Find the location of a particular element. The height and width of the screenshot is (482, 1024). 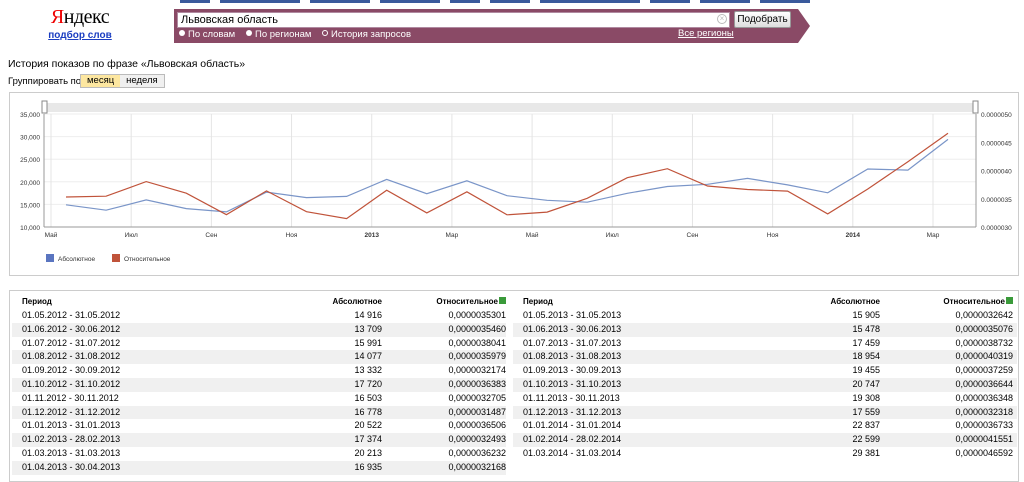

cell-absolute: 15 991 is located at coordinates (368, 342).